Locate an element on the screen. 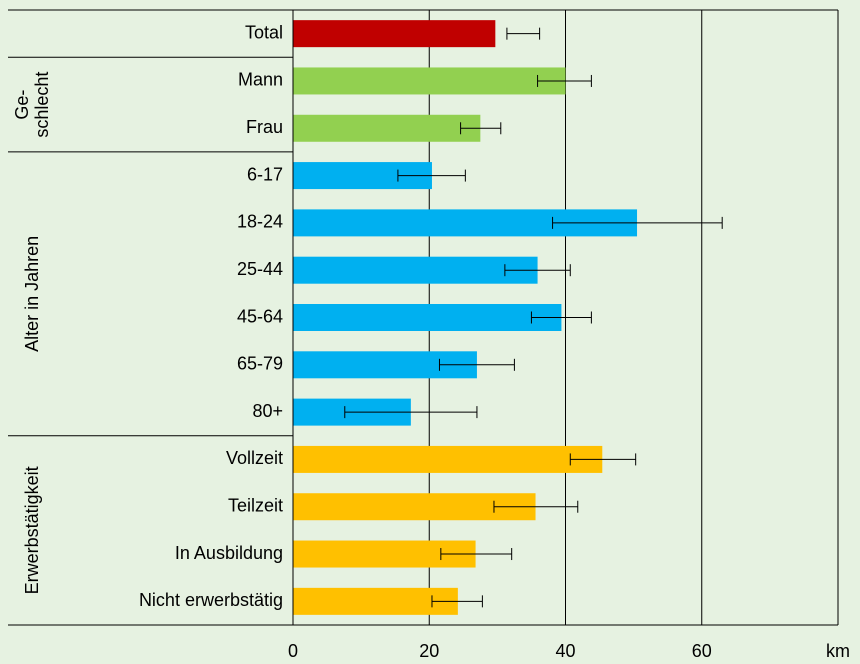 The height and width of the screenshot is (664, 860). x-axis-label: km is located at coordinates (838, 651).